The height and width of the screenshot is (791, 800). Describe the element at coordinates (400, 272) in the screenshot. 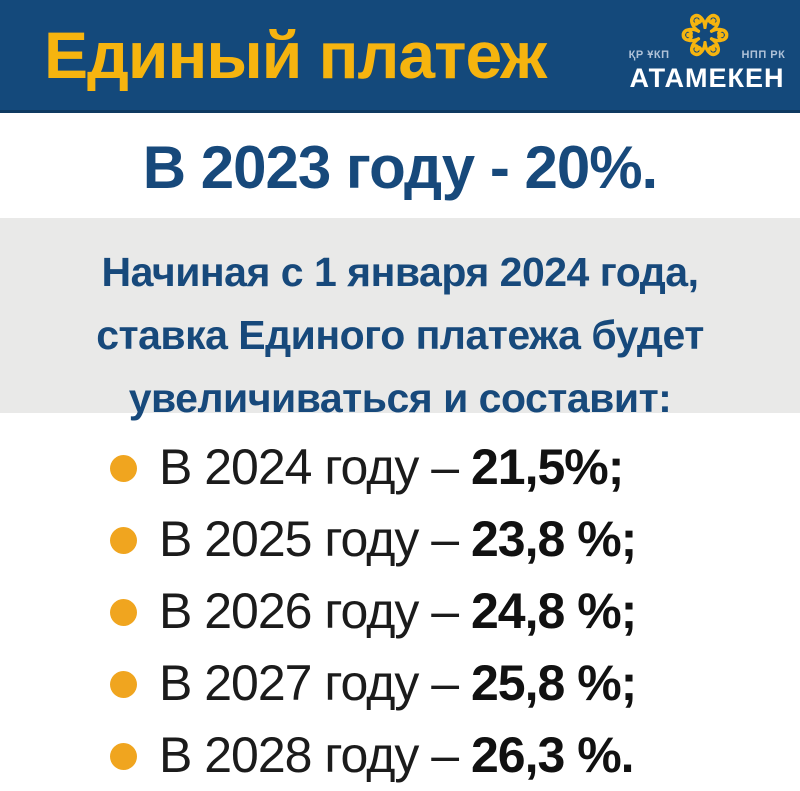

I see `notice-line-1: Начиная с 1 января 2024 года,` at that location.